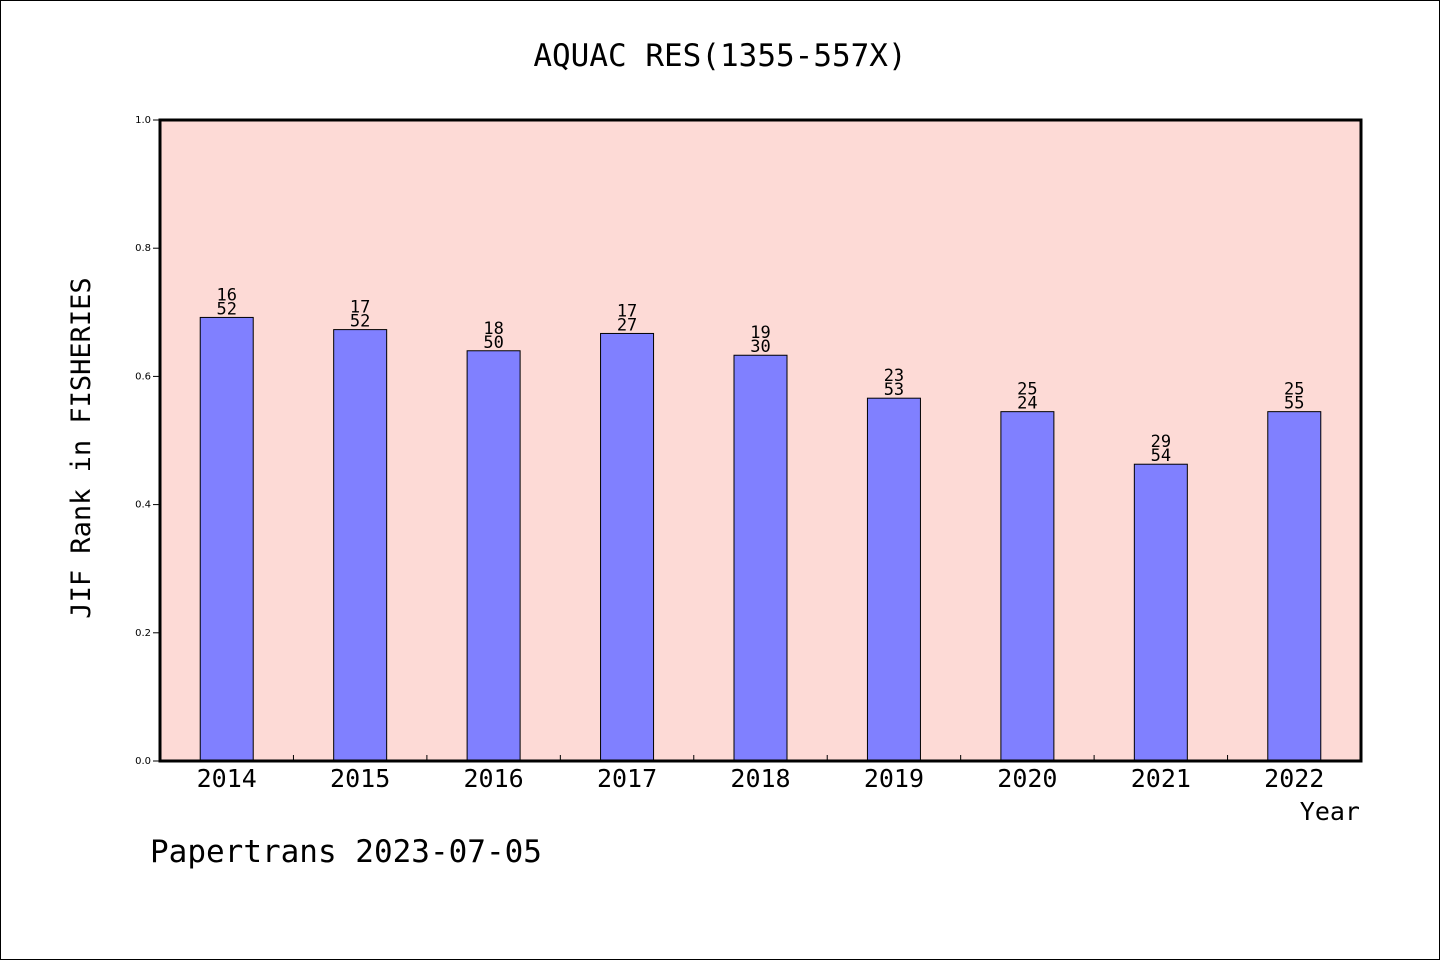 This screenshot has width=1440, height=960. Describe the element at coordinates (1161, 442) in the screenshot. I see `bar-label-top: 29` at that location.